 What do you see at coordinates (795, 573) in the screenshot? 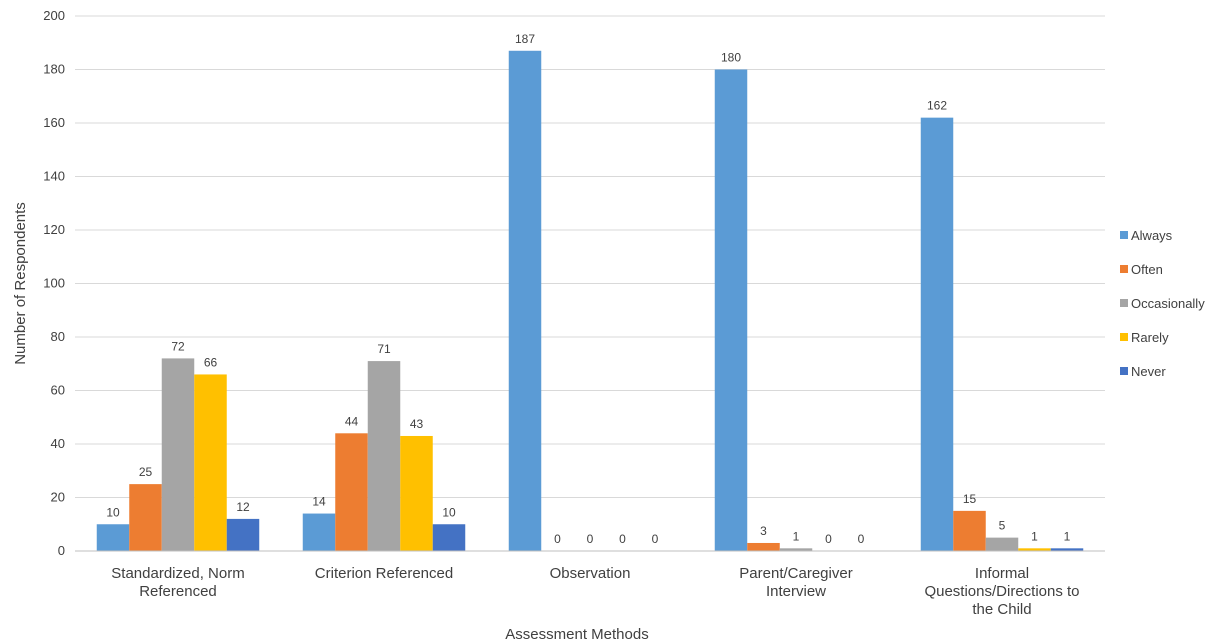
I see `x-category-label: Parent/Caregiver` at bounding box center [795, 573].